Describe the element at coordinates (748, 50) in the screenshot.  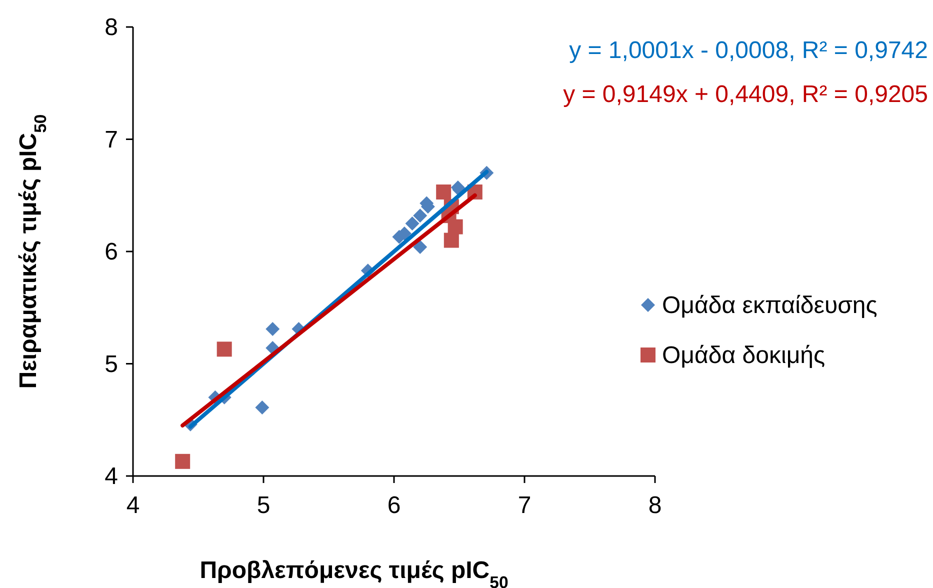
I see `annotation: y = 1,0001x - 0,0008, R² = 0,9742` at that location.